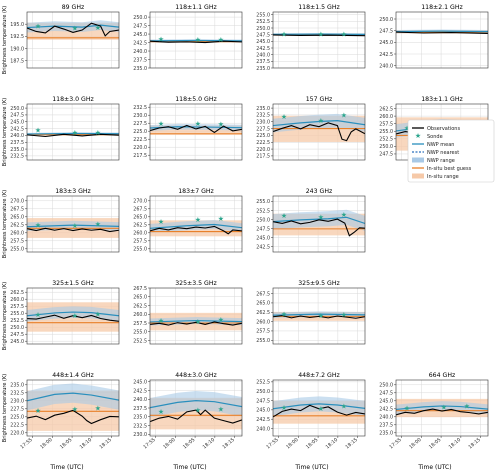 The height and width of the screenshot is (474, 500). I want to click on y-tick-label: 195.0, so click(17, 25).